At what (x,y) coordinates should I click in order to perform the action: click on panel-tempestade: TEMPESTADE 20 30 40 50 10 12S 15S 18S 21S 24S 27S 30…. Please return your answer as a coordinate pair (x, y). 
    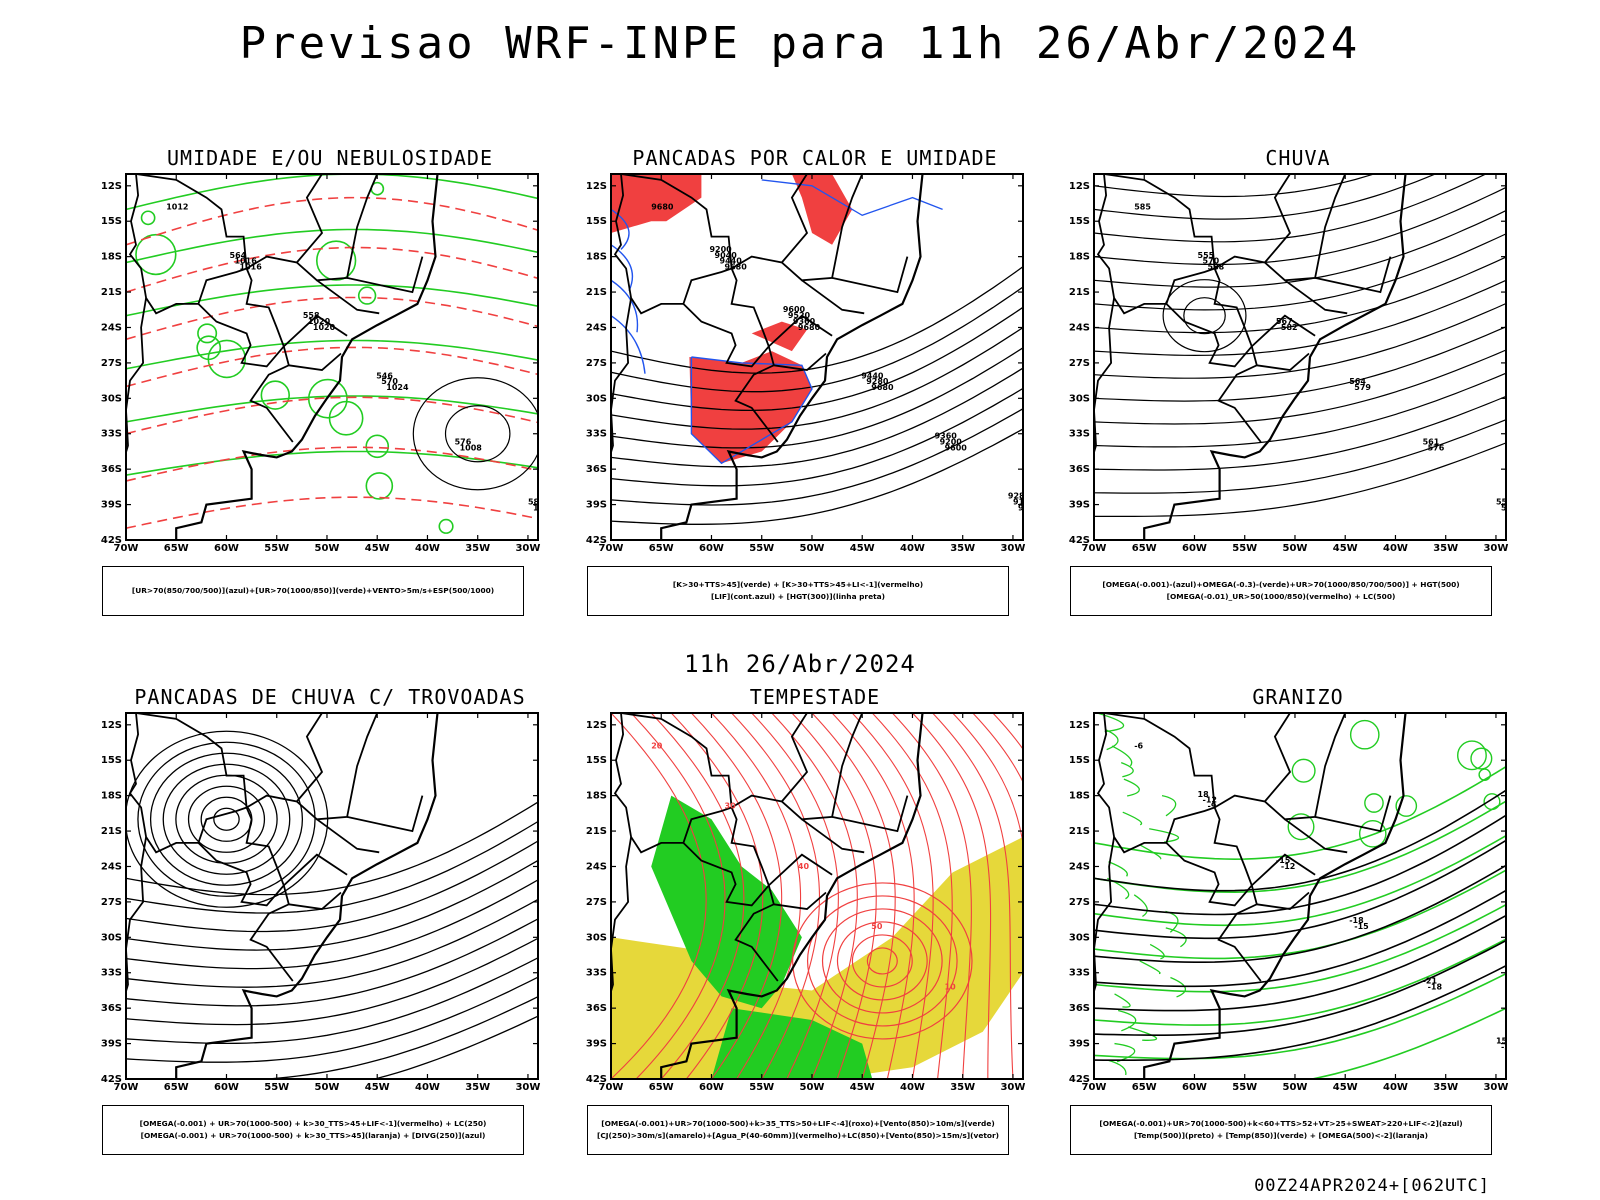
    Looking at the image, I should click on (815, 920).